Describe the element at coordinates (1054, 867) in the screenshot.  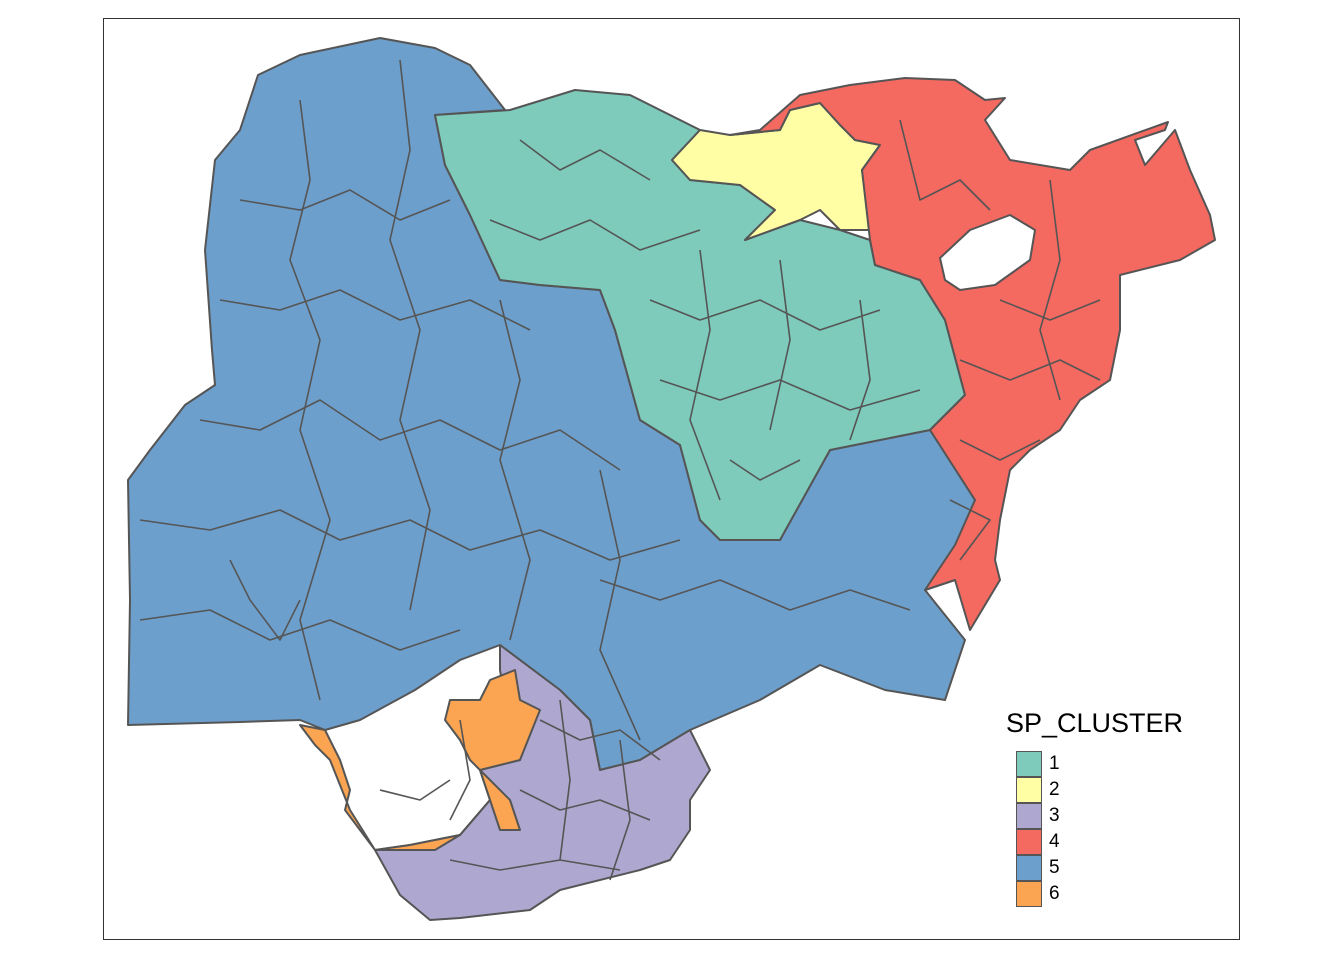
I see `legend-label: 5` at that location.